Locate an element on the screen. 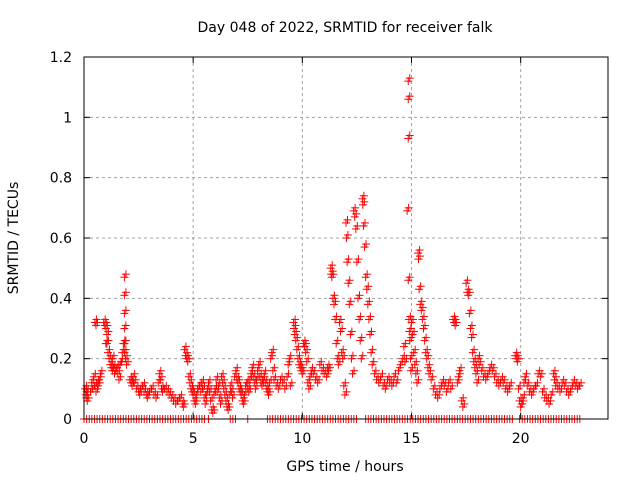  y-tick-label: 0 is located at coordinates (67, 420).